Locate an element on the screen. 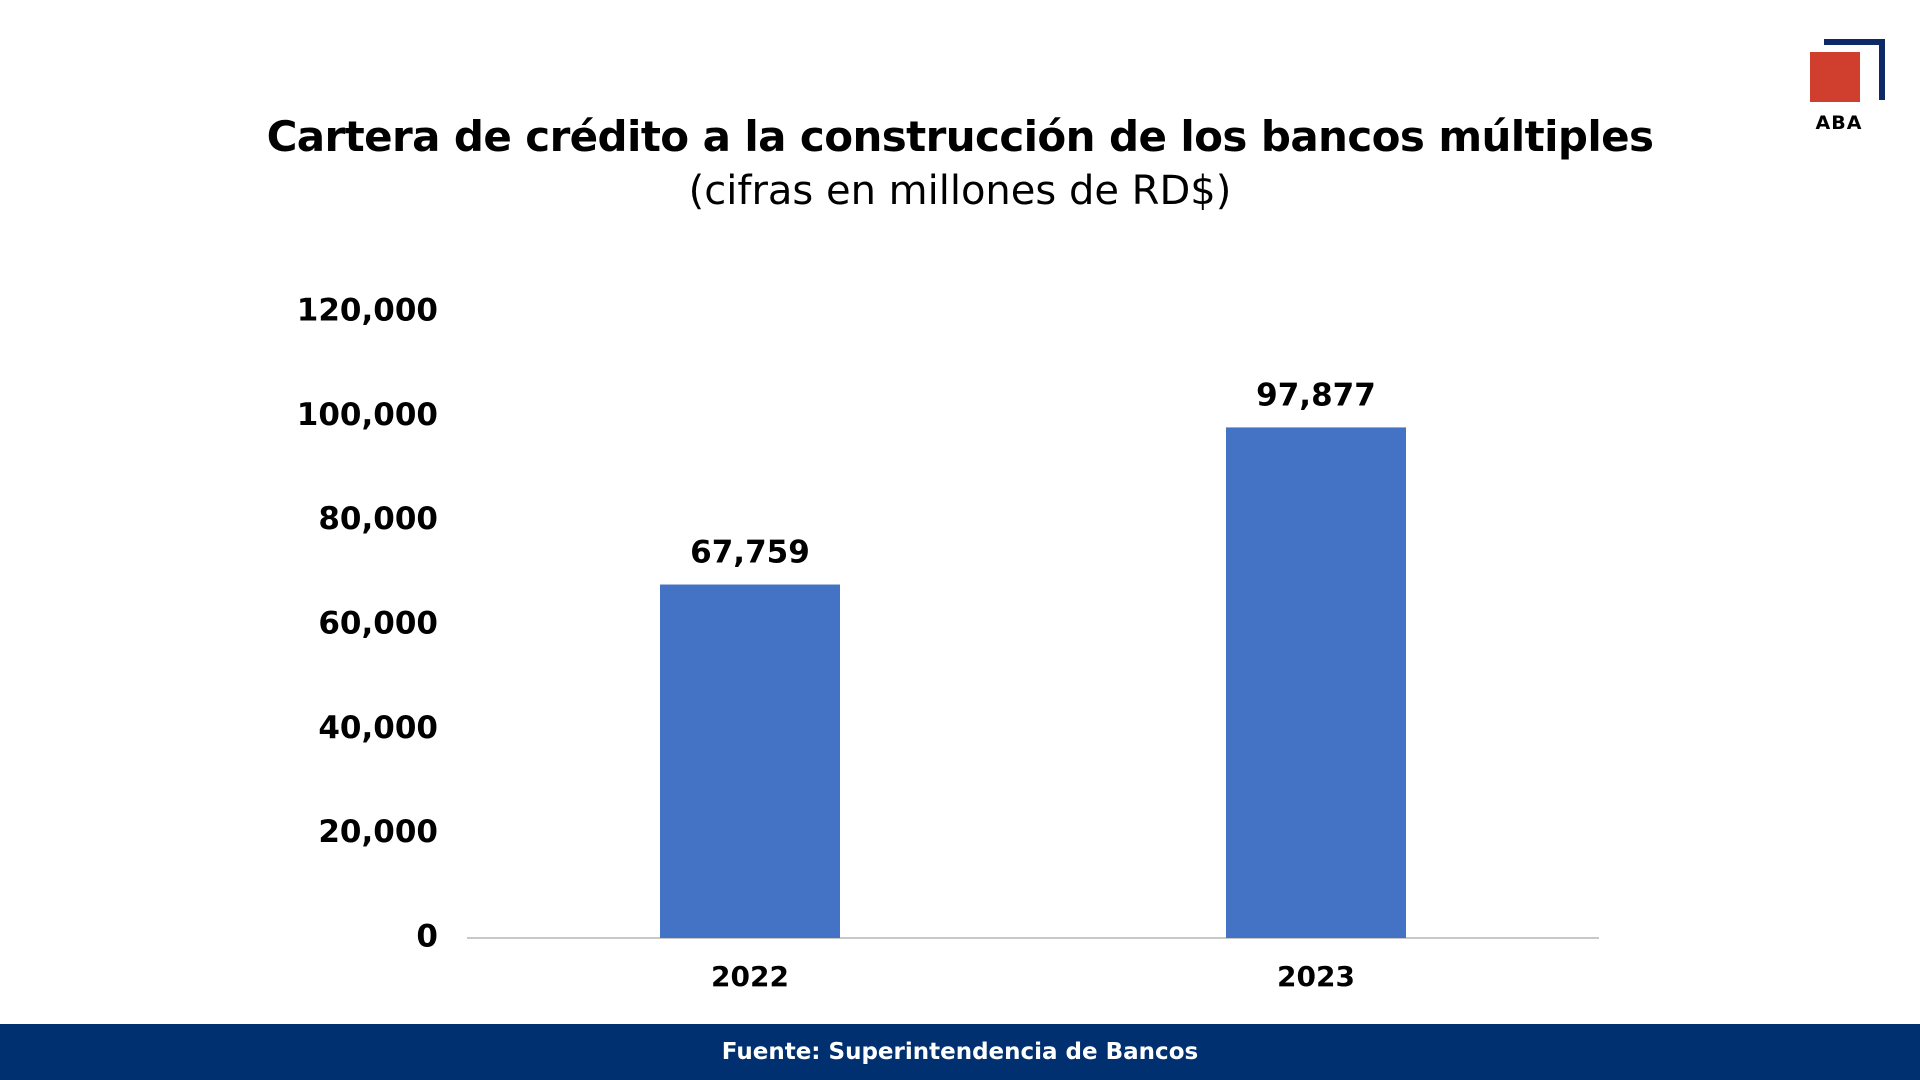 This screenshot has height=1080, width=1920. y-tick-label: 80,000 is located at coordinates (378, 519).